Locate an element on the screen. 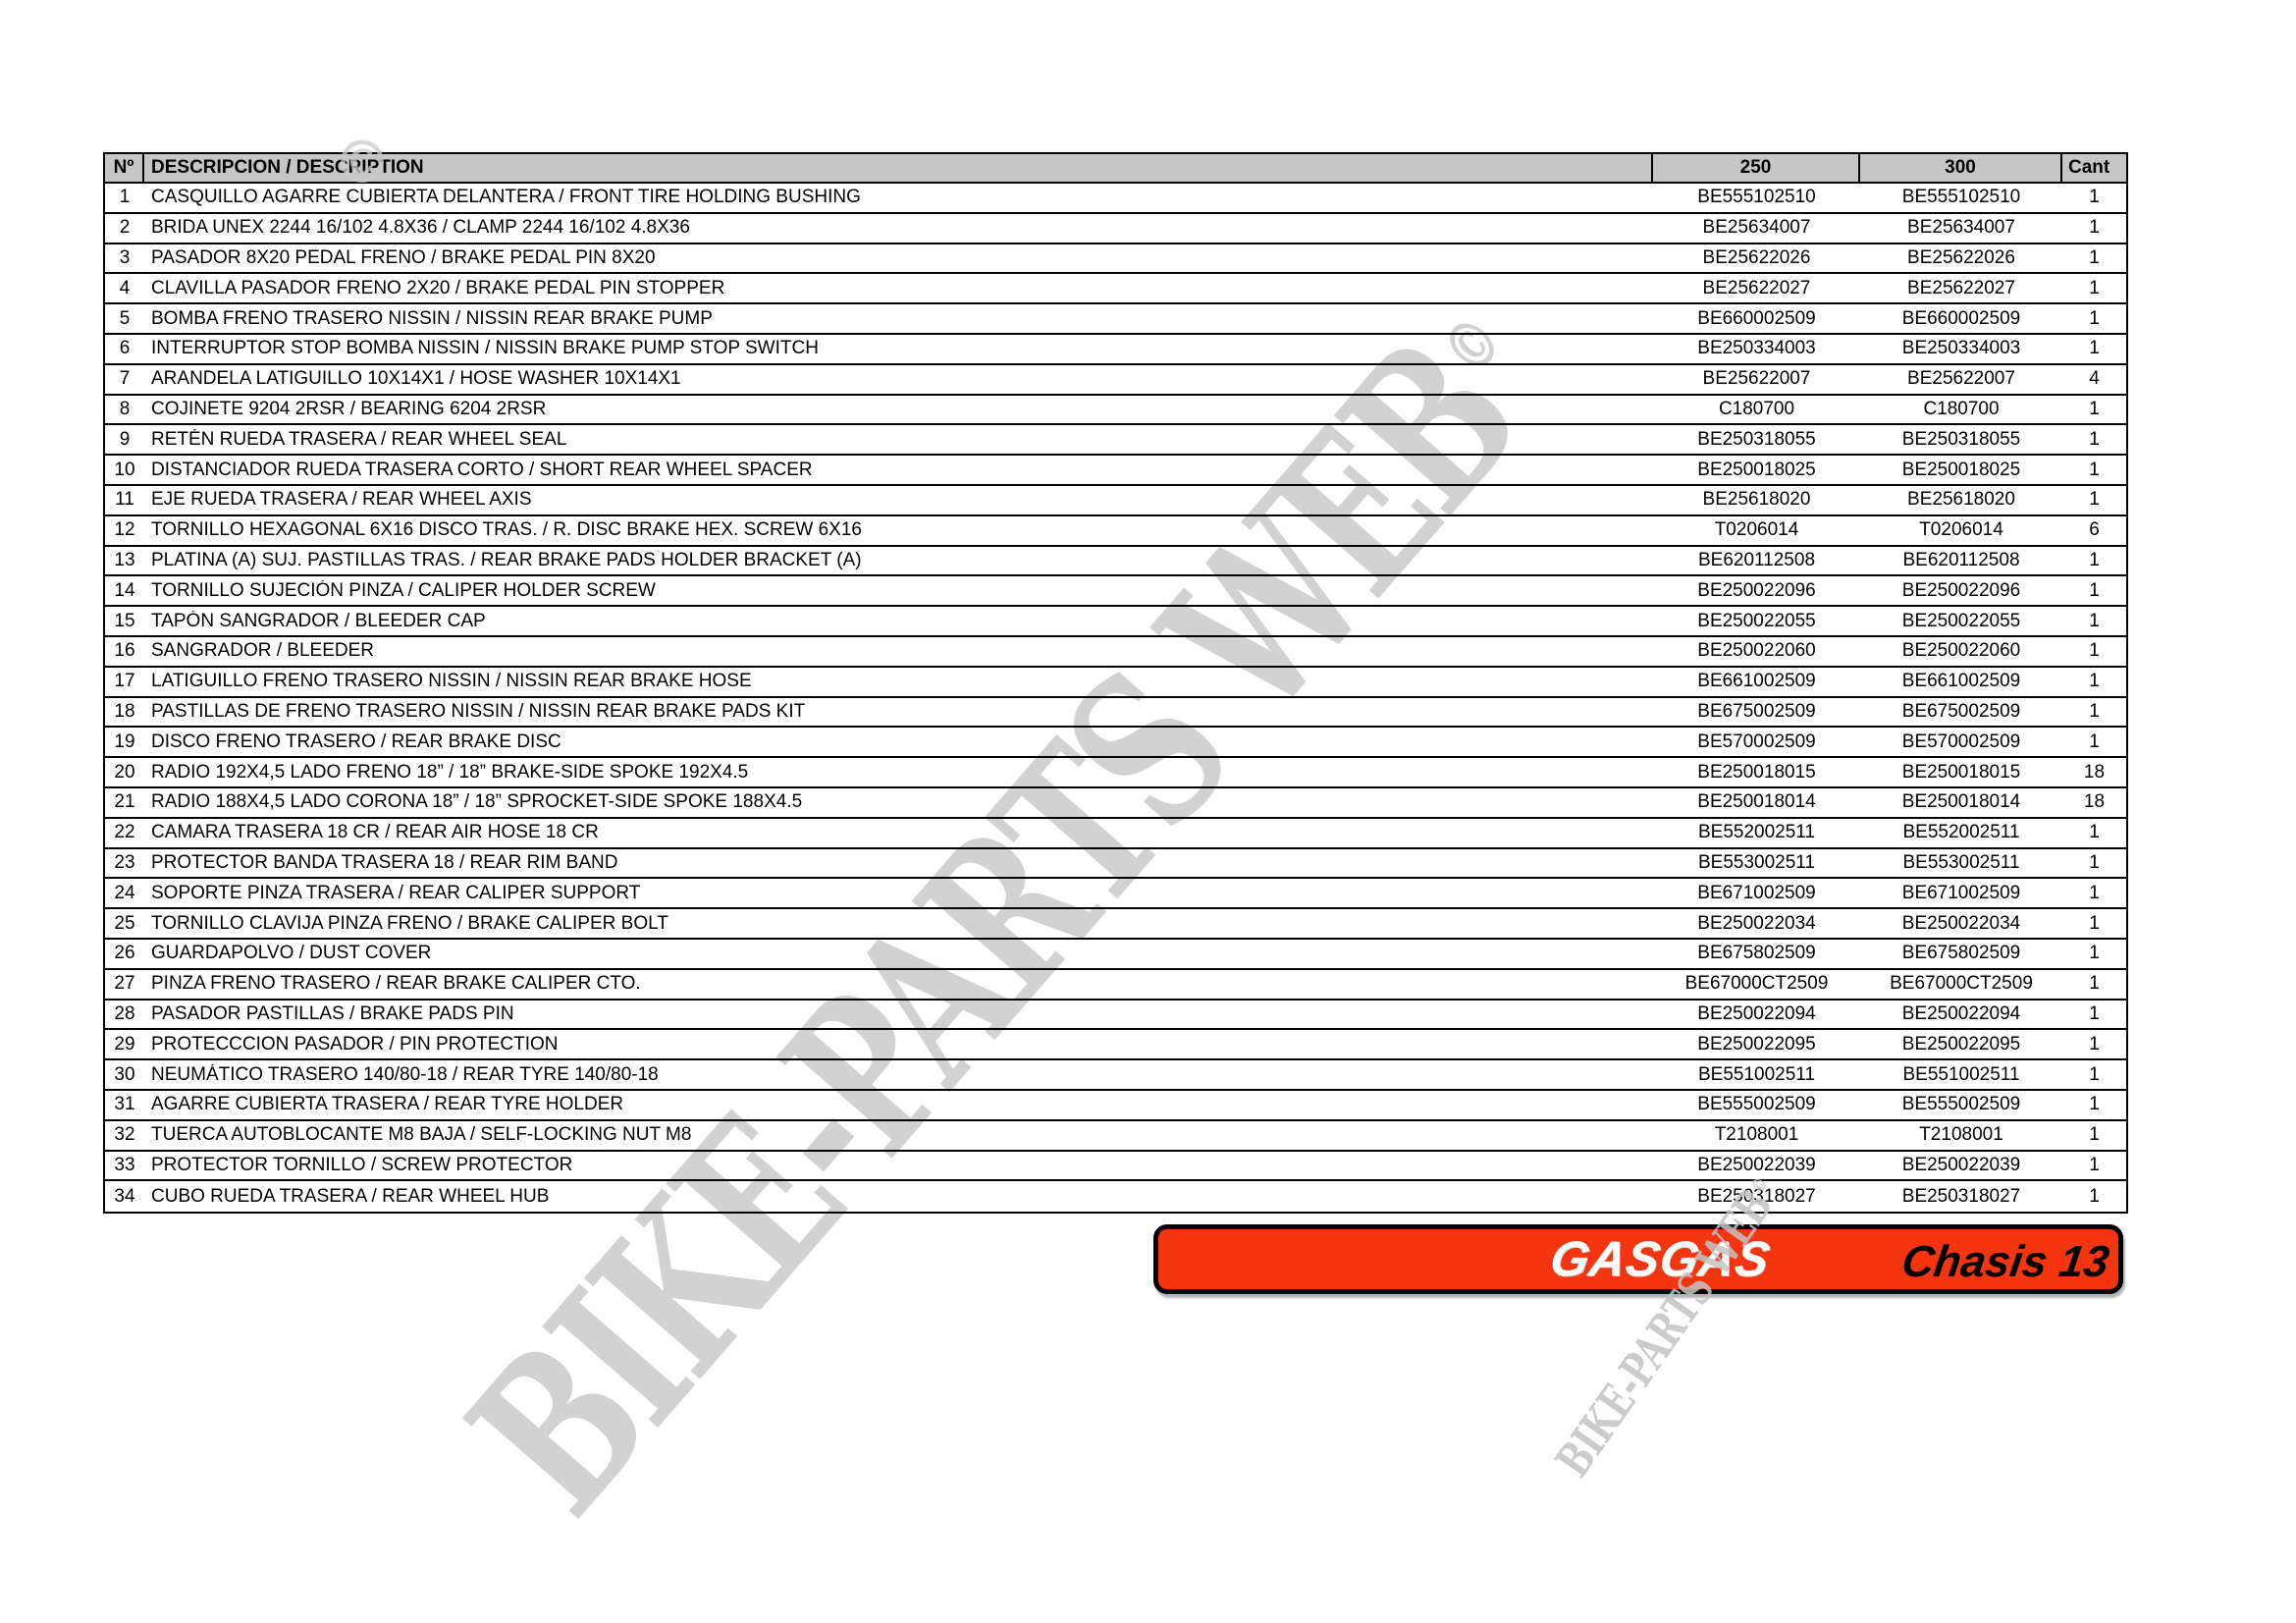  cell-250: BE250018015 is located at coordinates (1756, 772).